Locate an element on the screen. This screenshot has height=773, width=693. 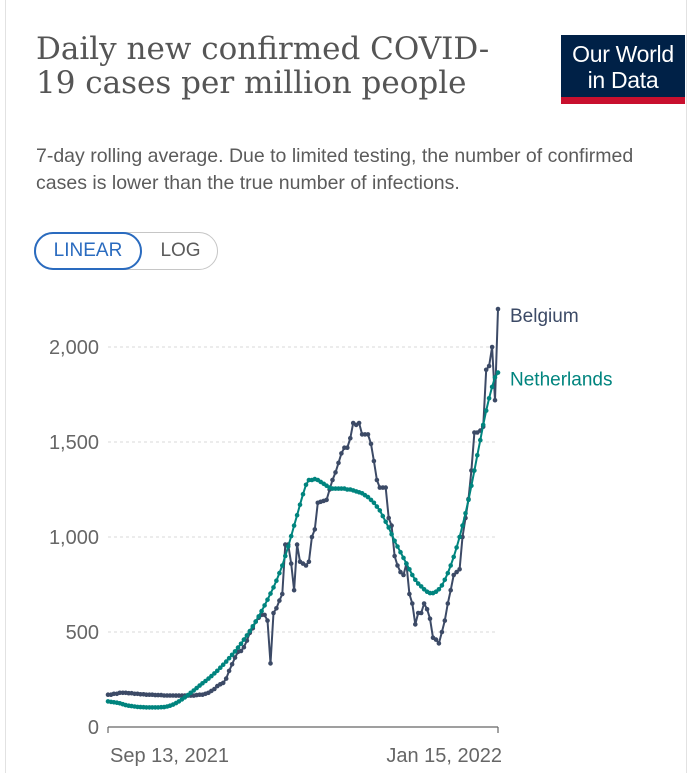
y-tick-label: 0 is located at coordinates (93, 728).